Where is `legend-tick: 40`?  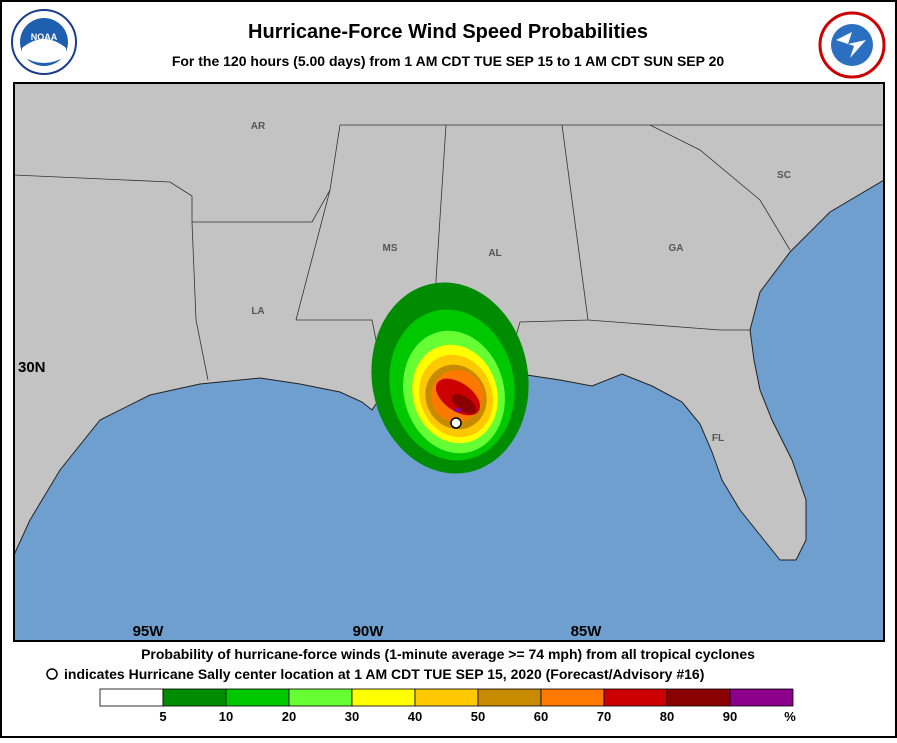 legend-tick: 40 is located at coordinates (415, 716).